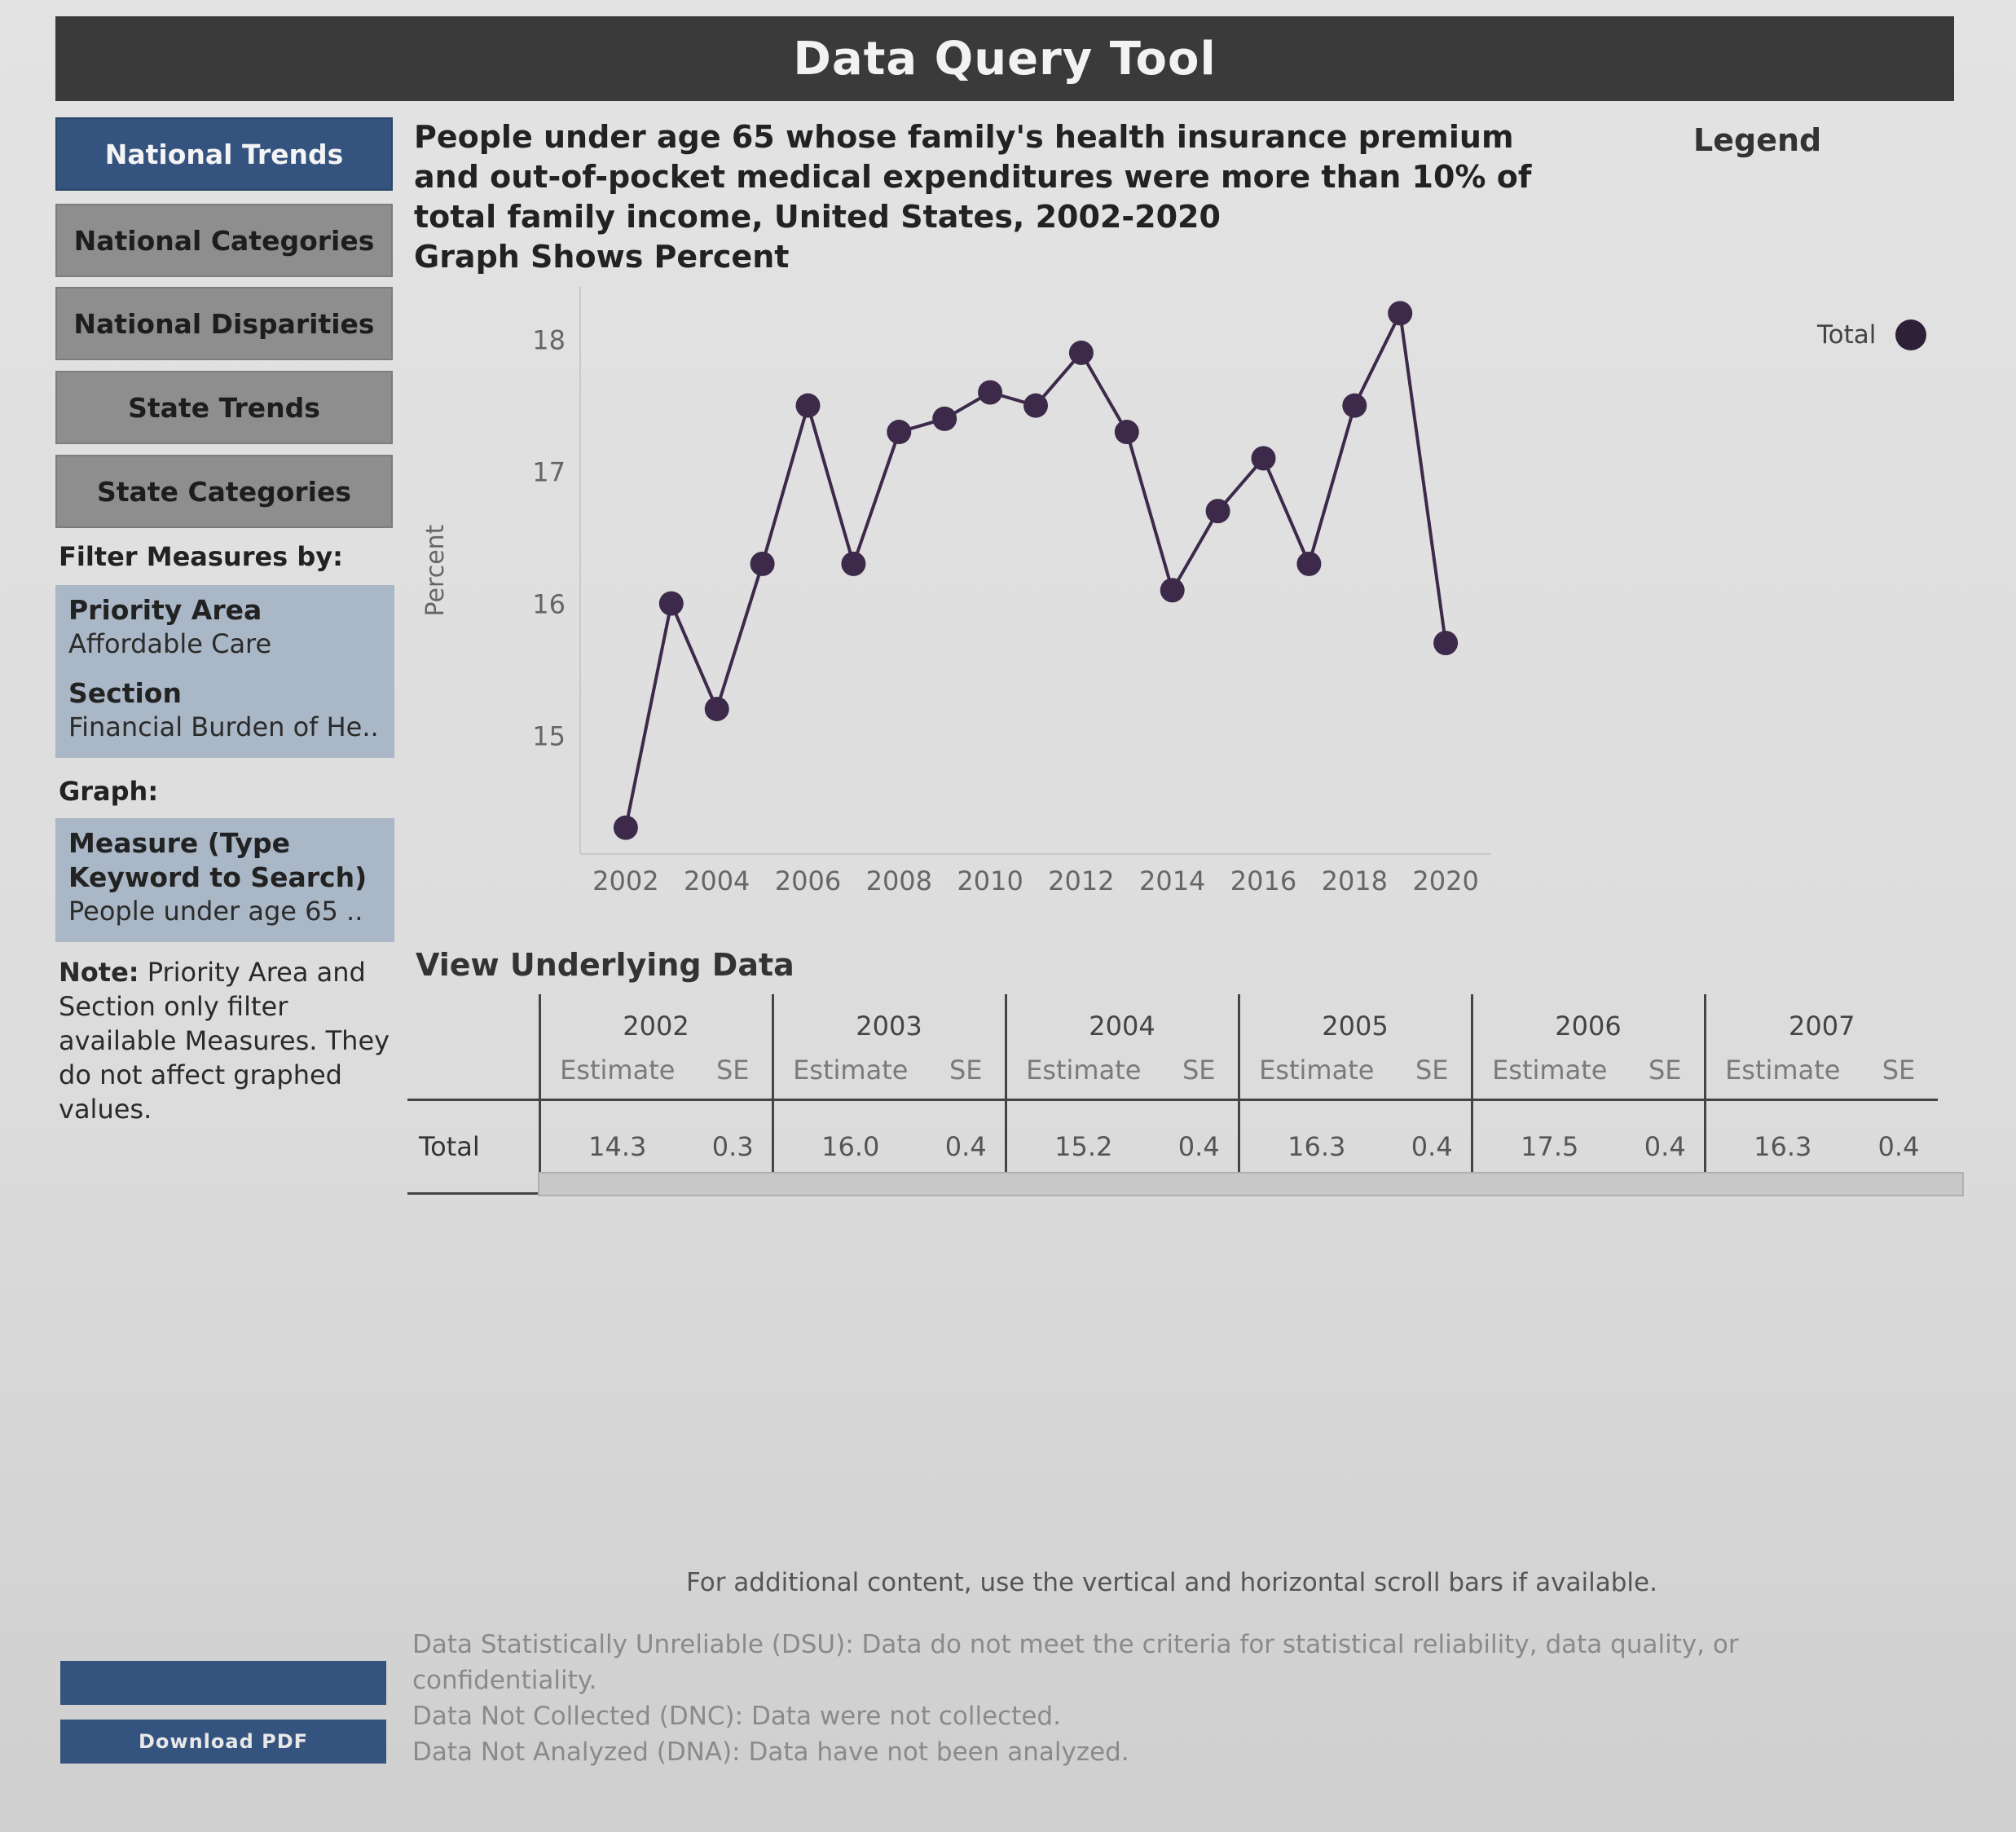  Describe the element at coordinates (473, 1147) in the screenshot. I see `row-label-total: Total` at that location.